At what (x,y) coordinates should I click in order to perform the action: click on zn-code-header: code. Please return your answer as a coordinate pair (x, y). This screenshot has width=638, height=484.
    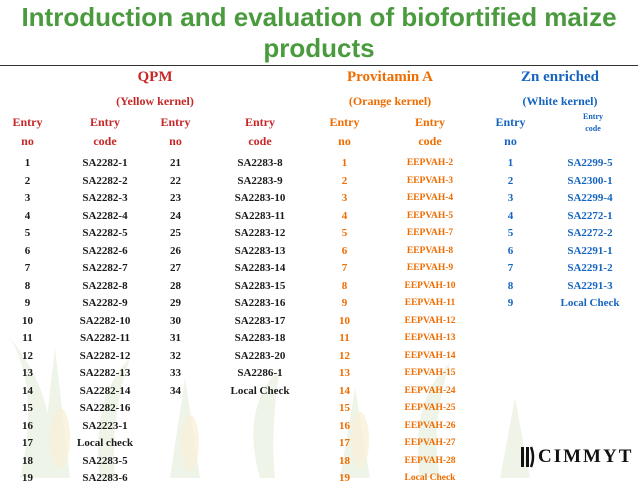
    Looking at the image, I should click on (593, 128).